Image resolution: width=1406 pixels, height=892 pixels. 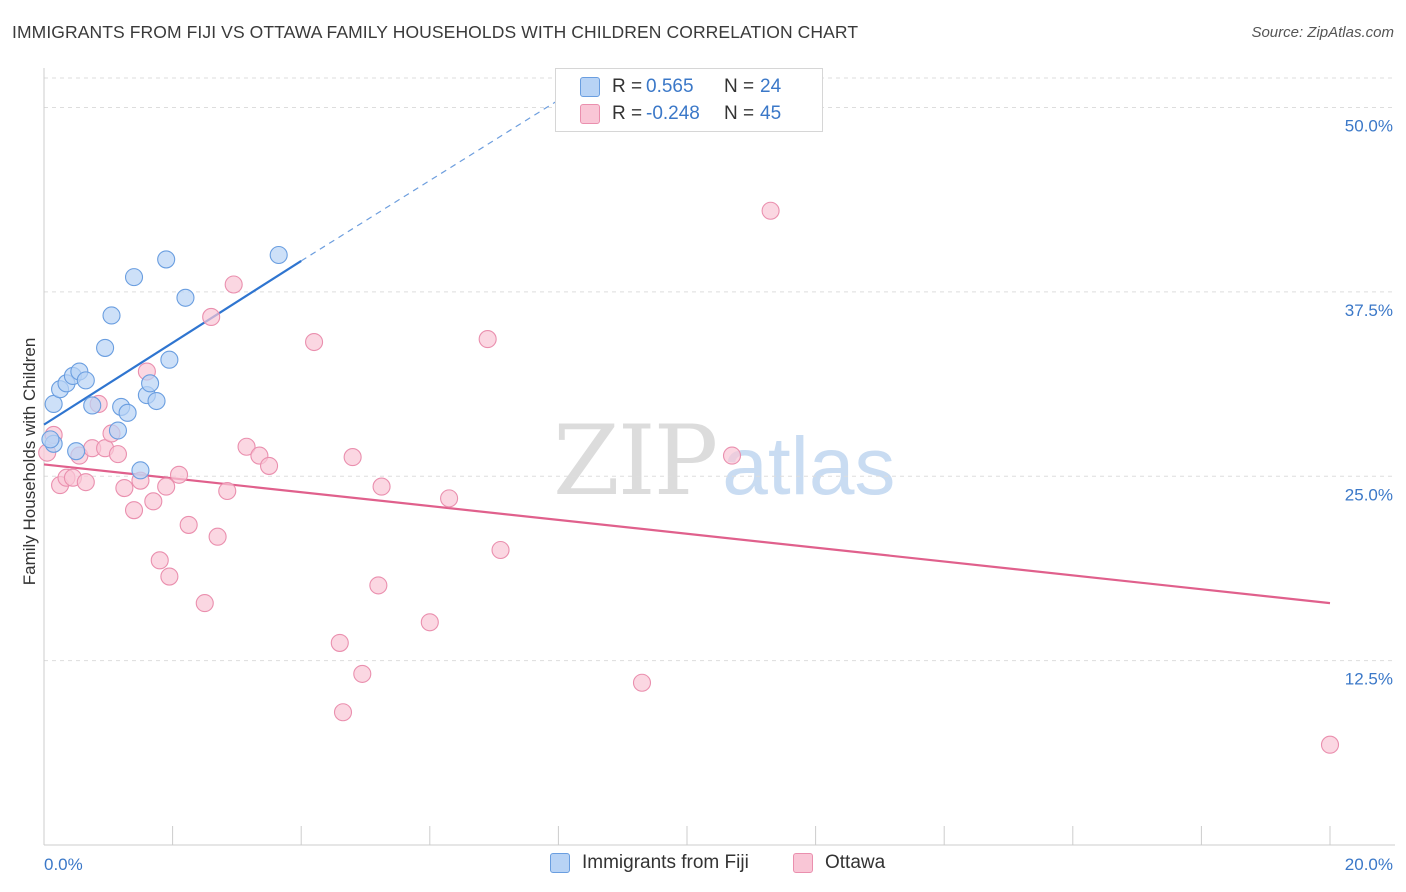 I want to click on n-value: 24, so click(x=771, y=86).